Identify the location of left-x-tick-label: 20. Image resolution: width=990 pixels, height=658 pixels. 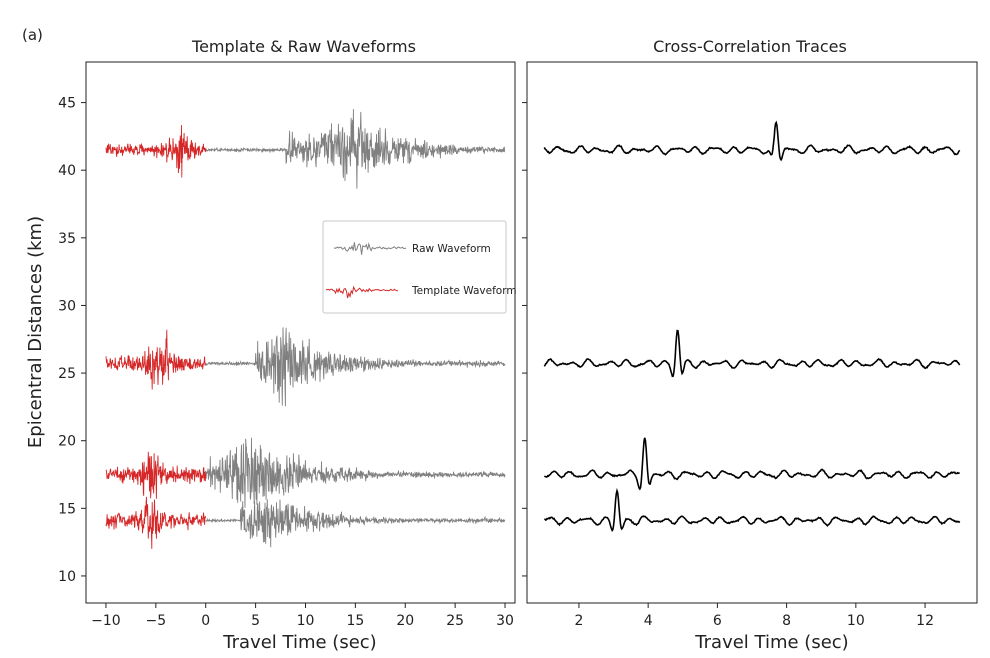
(405, 621).